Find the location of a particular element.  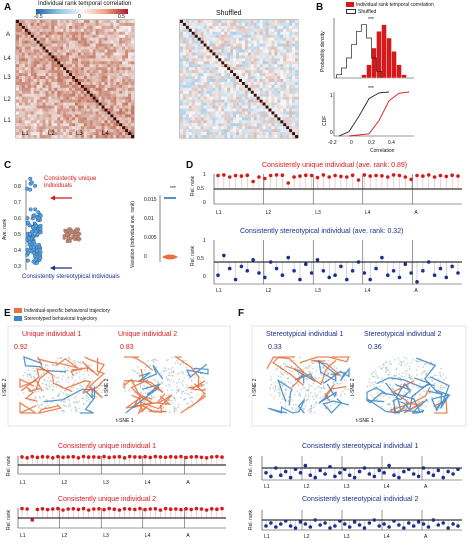

d-top-point is located at coordinates (405, 177).